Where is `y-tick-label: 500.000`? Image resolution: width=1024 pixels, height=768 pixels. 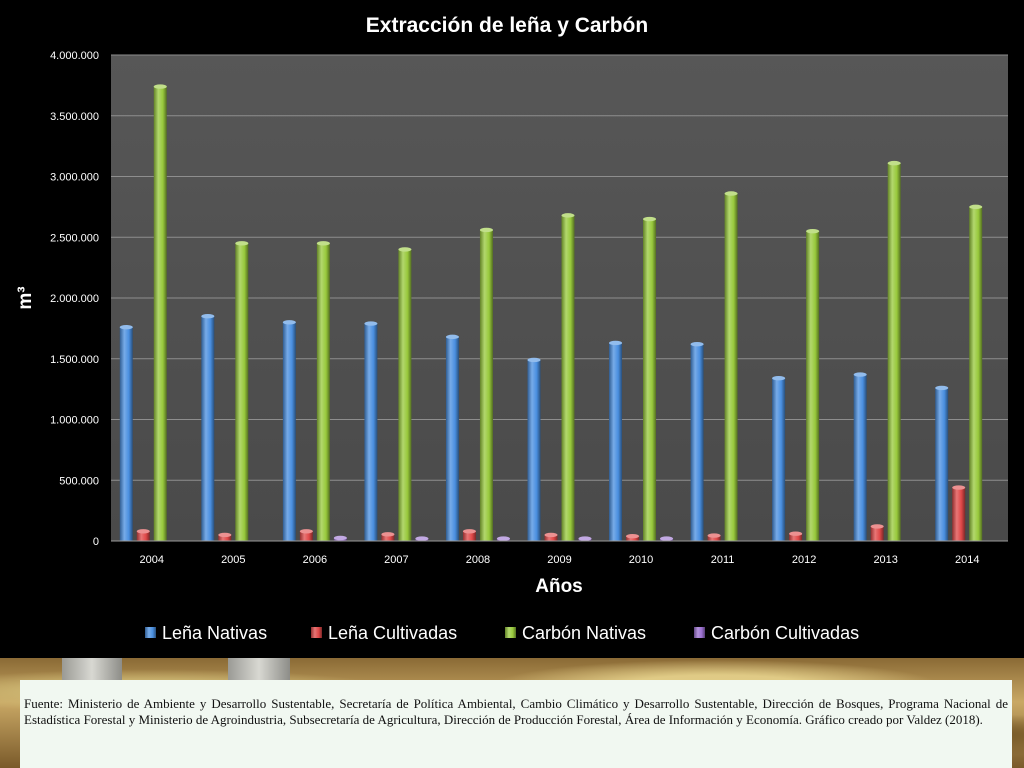
y-tick-label: 500.000 is located at coordinates (79, 481).